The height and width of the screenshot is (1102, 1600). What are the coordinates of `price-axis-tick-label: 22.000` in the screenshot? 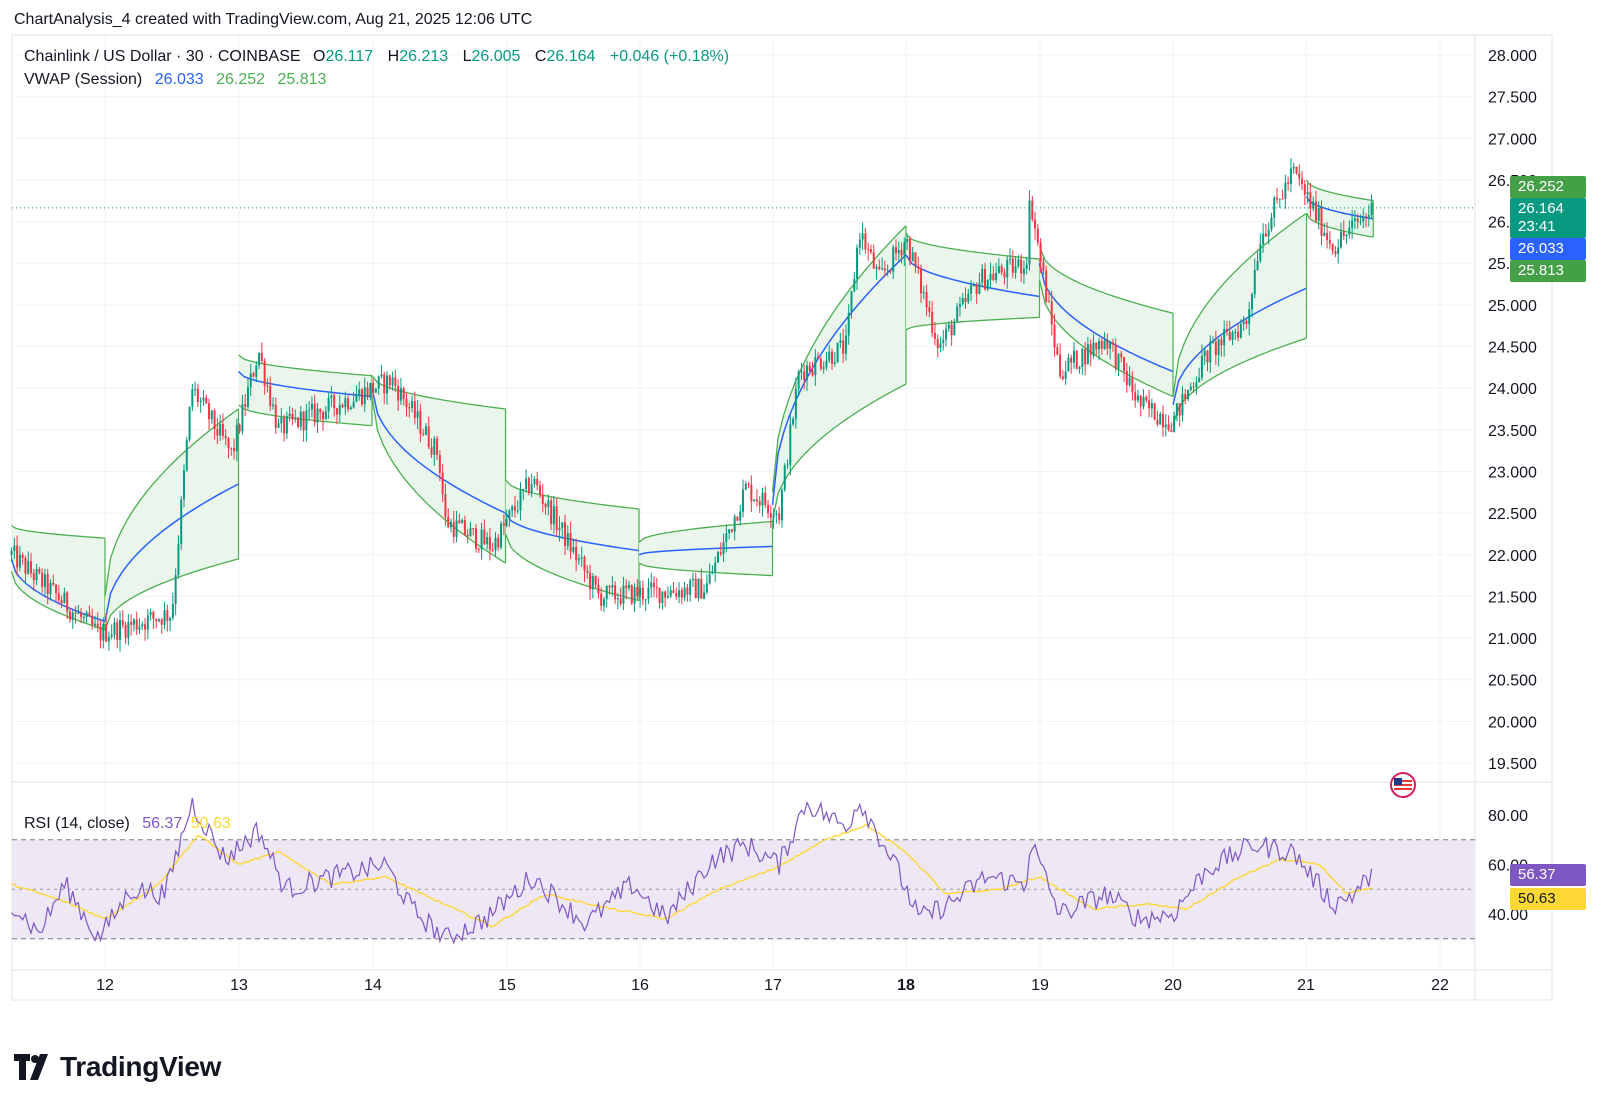 It's located at (1512, 556).